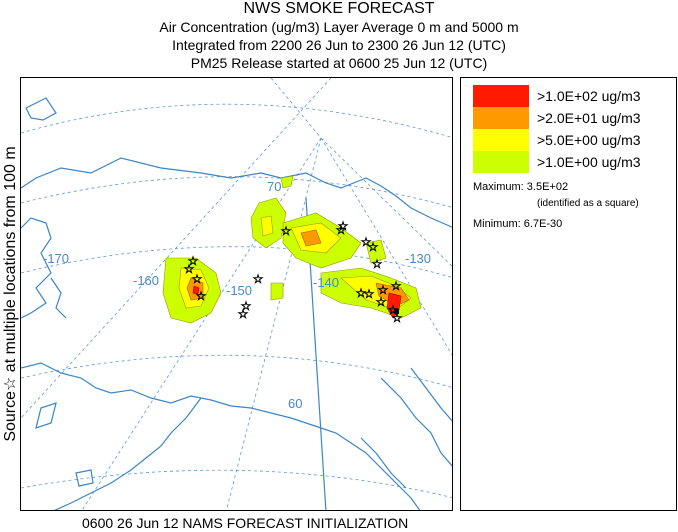  What do you see at coordinates (239, 290) in the screenshot?
I see `lon-label-150: -150` at bounding box center [239, 290].